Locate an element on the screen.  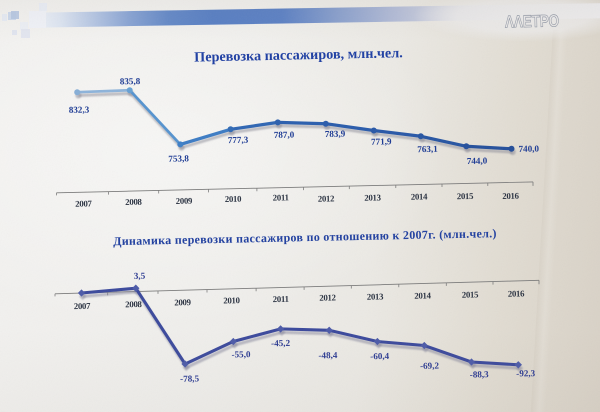
svg-text: 771,9 is located at coordinates (381, 141).